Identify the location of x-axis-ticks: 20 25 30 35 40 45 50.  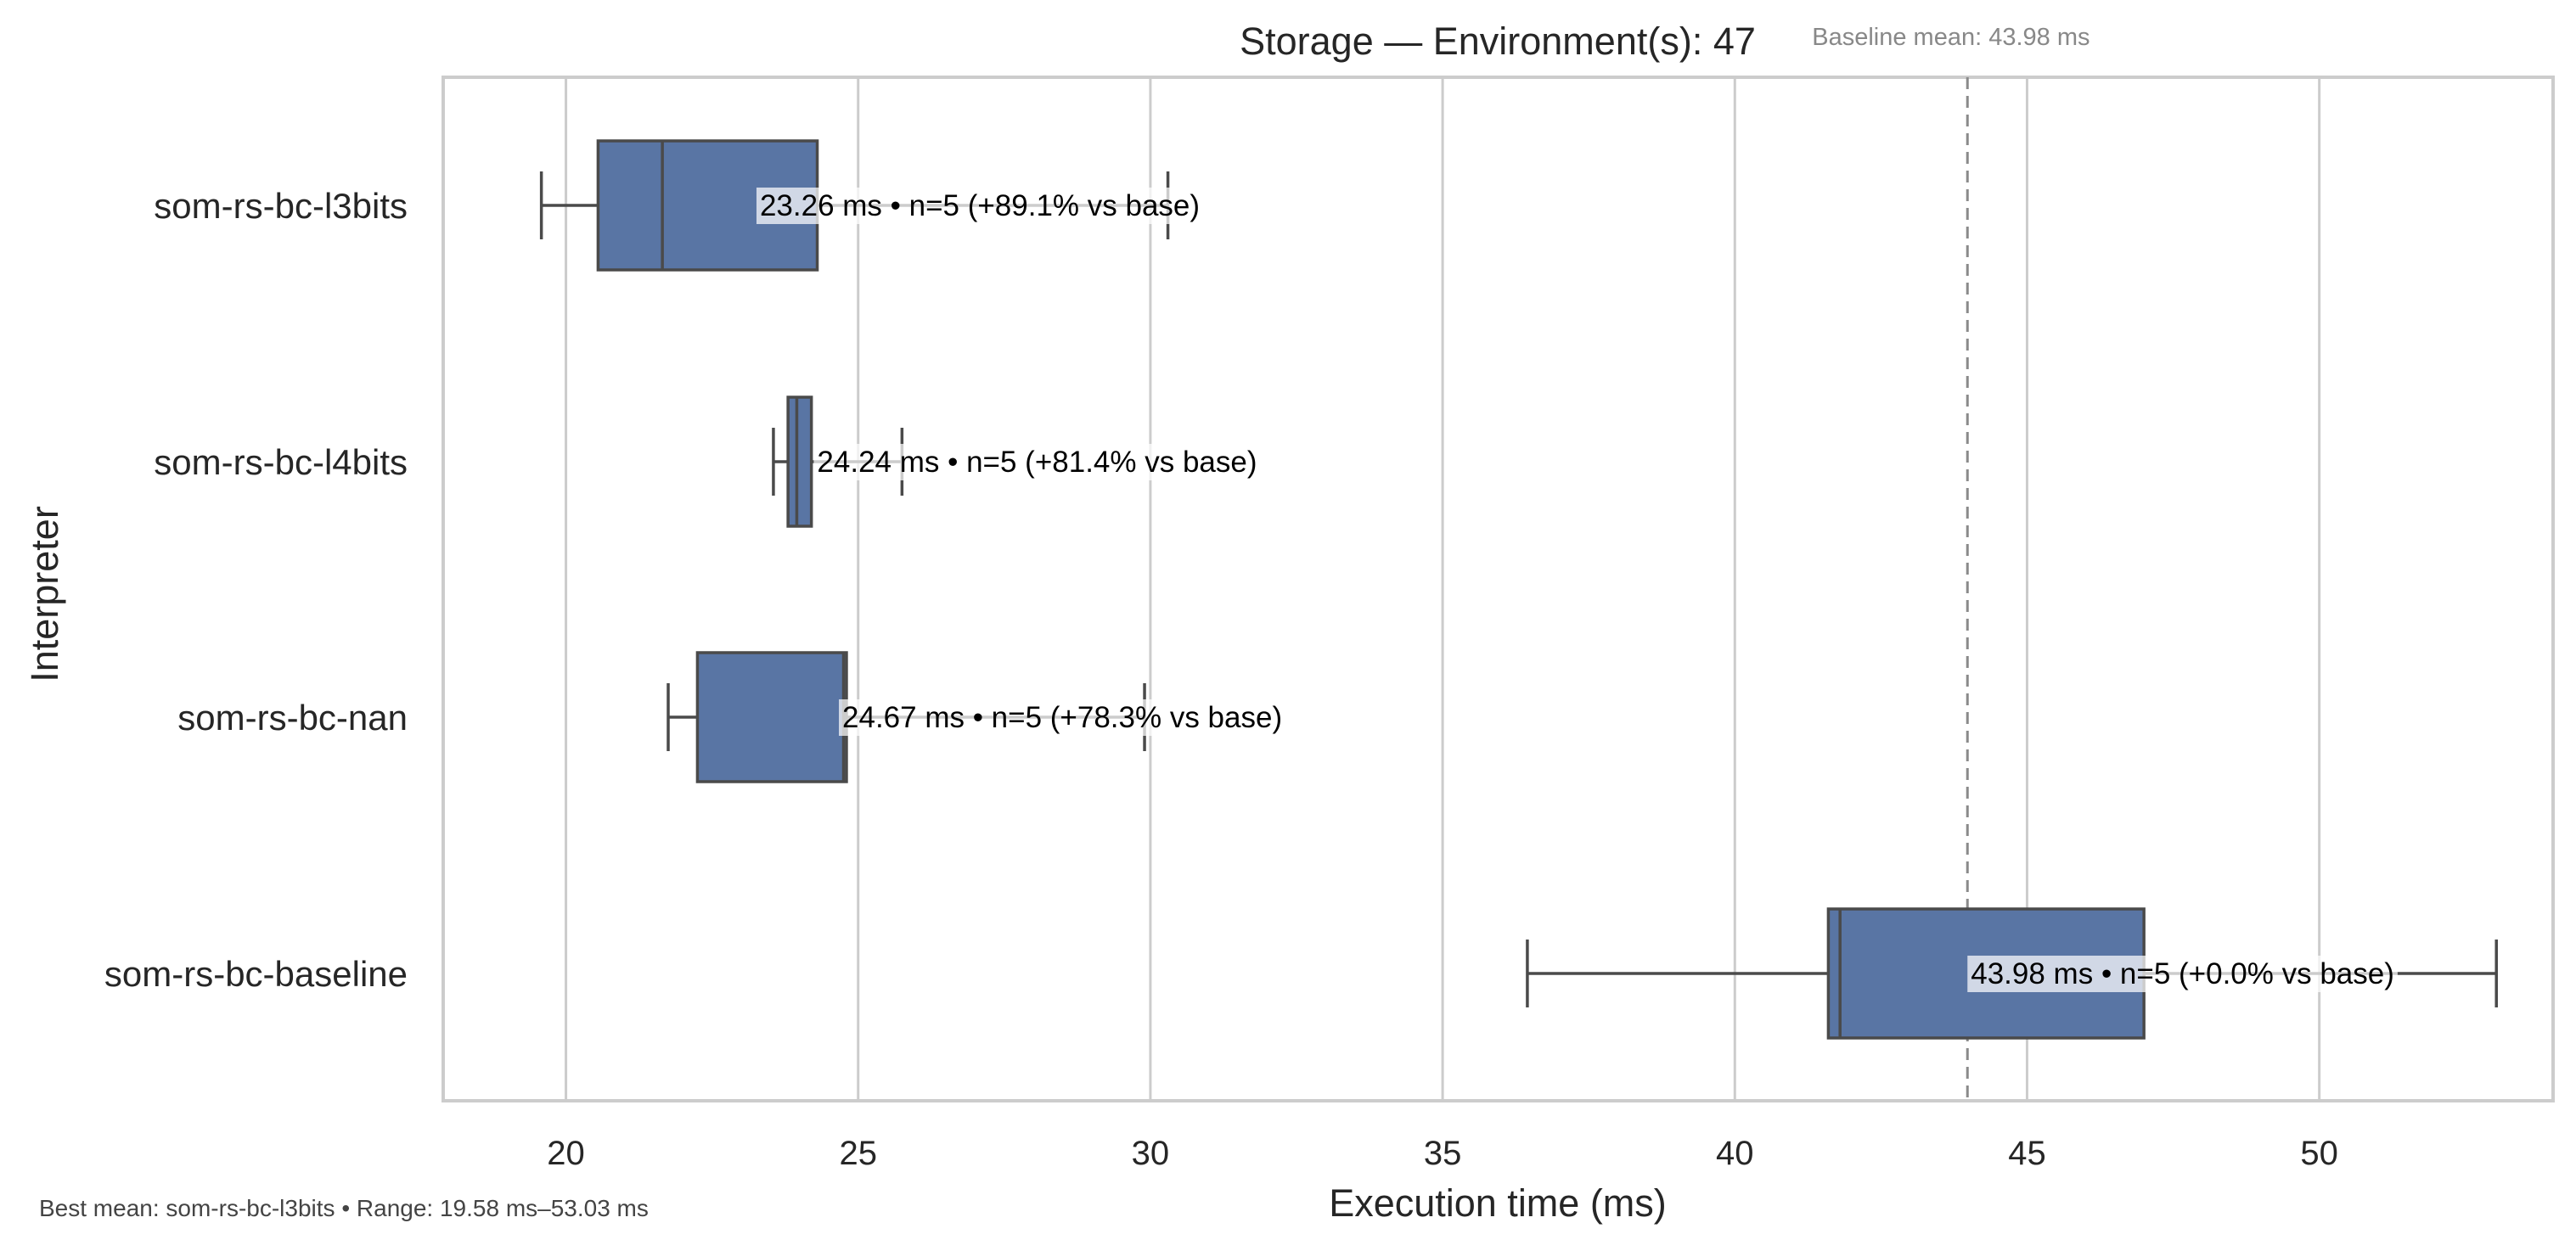
(1442, 1153).